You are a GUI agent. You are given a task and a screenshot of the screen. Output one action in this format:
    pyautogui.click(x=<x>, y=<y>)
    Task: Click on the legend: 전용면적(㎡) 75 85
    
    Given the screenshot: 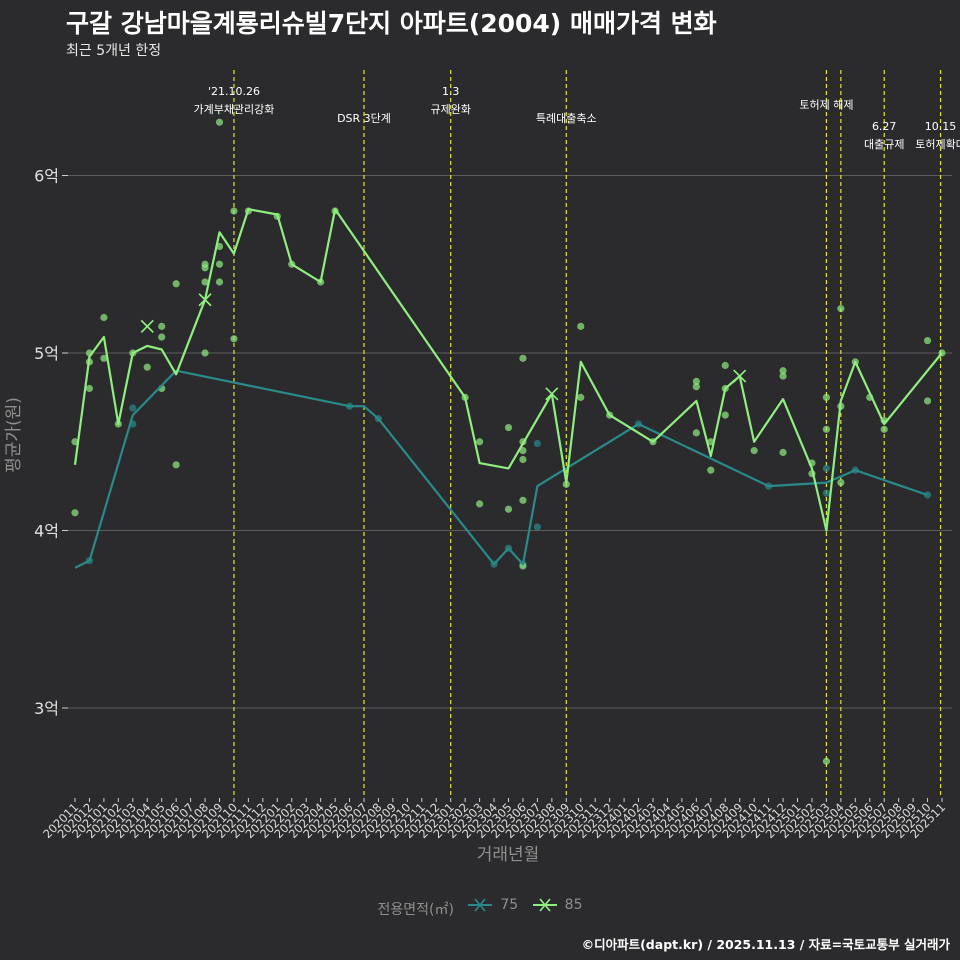 What is the action you would take?
    pyautogui.click(x=480, y=907)
    